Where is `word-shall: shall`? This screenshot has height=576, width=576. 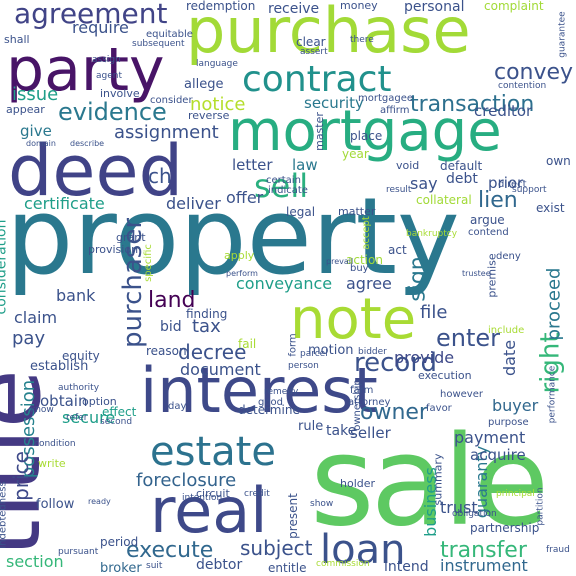
word-shall: shall is located at coordinates (17, 39).